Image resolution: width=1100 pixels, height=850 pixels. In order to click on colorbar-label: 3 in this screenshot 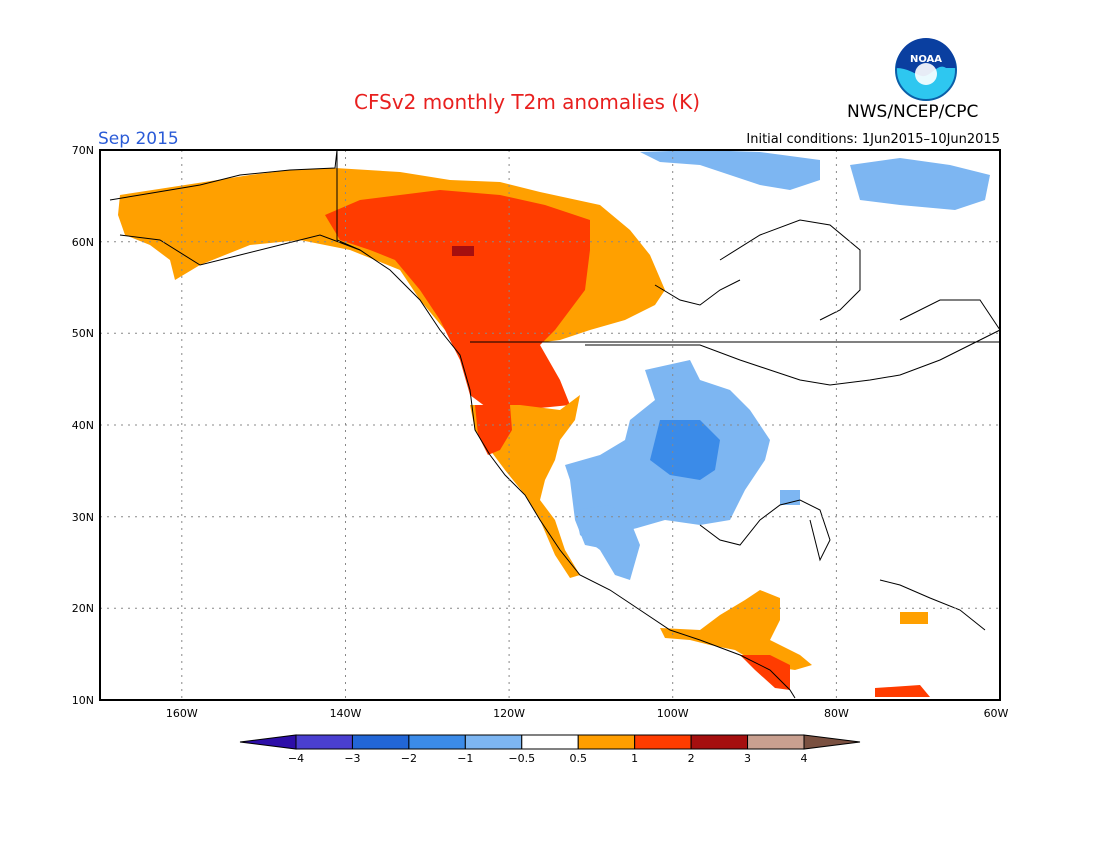, I will do `click(747, 758)`.